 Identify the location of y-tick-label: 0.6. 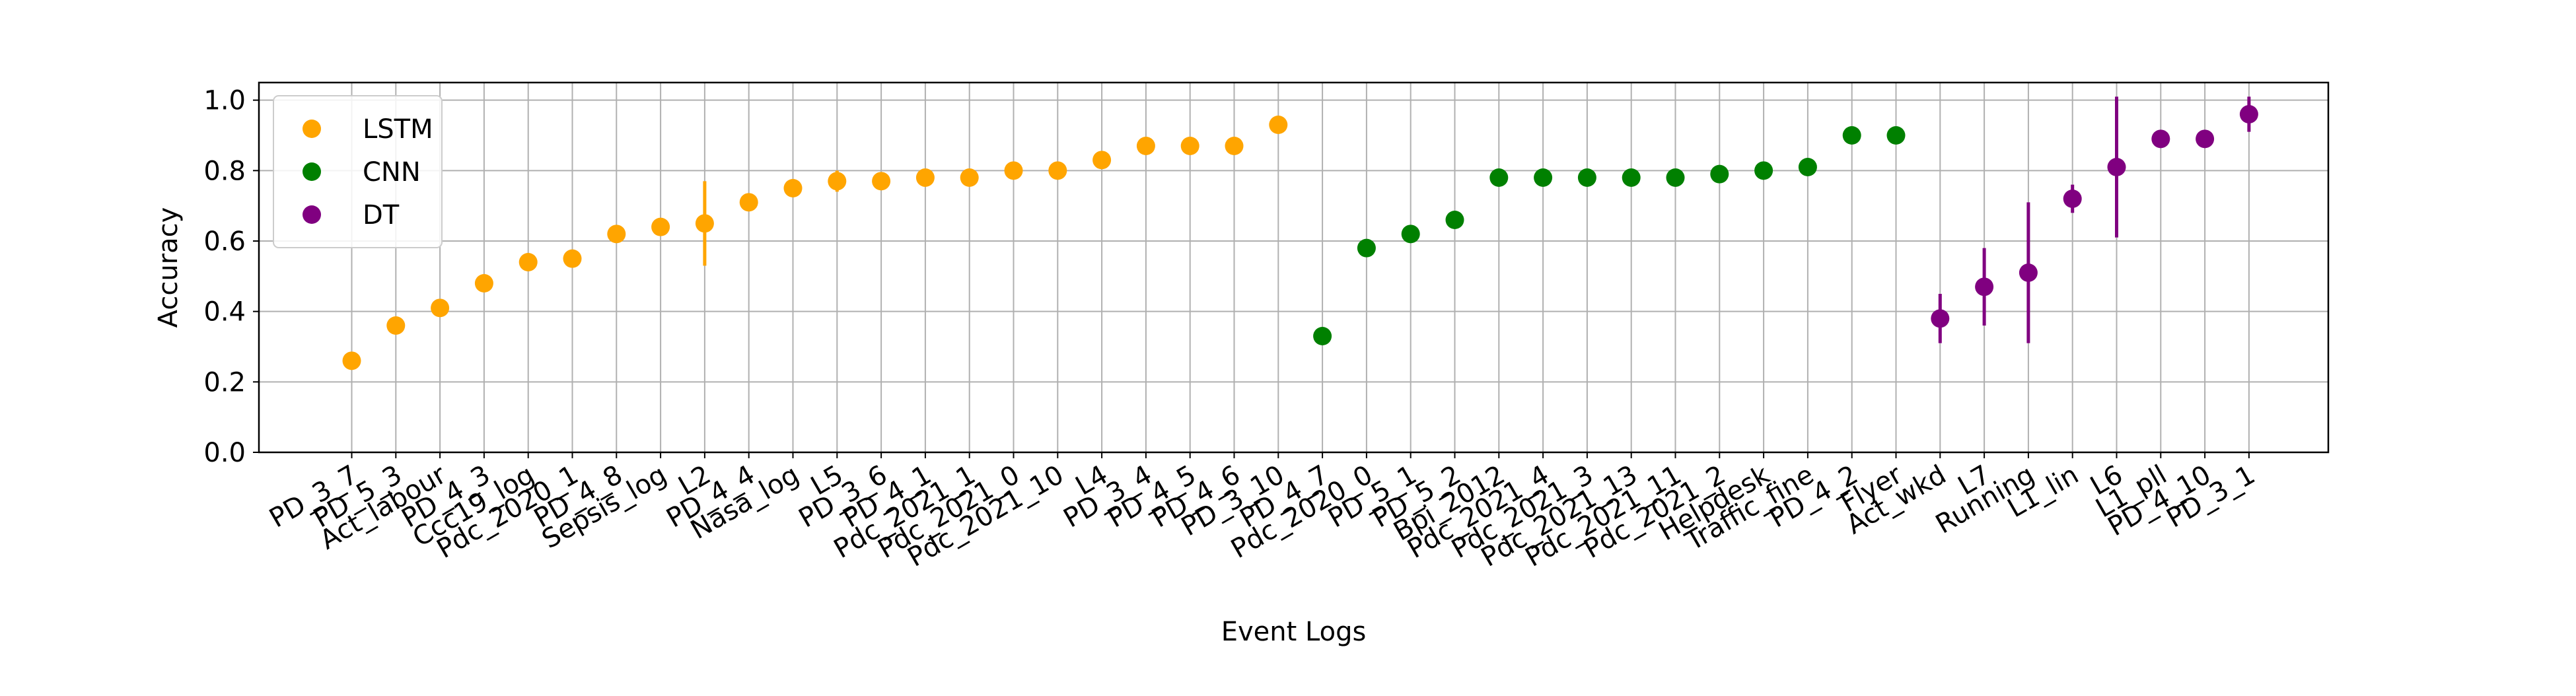
(224, 242).